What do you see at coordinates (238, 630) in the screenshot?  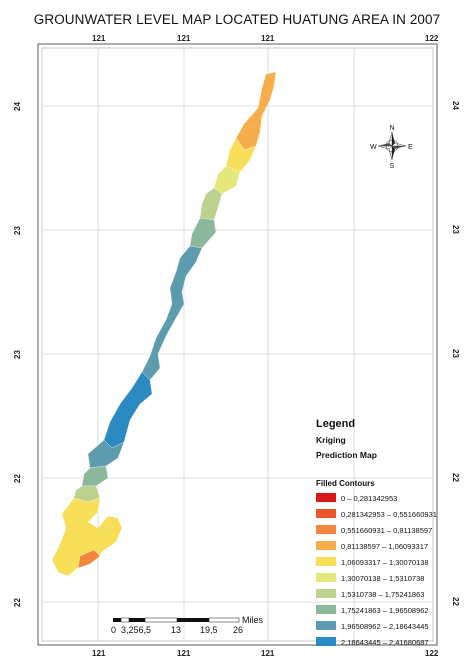 I see `scale-label: 26` at bounding box center [238, 630].